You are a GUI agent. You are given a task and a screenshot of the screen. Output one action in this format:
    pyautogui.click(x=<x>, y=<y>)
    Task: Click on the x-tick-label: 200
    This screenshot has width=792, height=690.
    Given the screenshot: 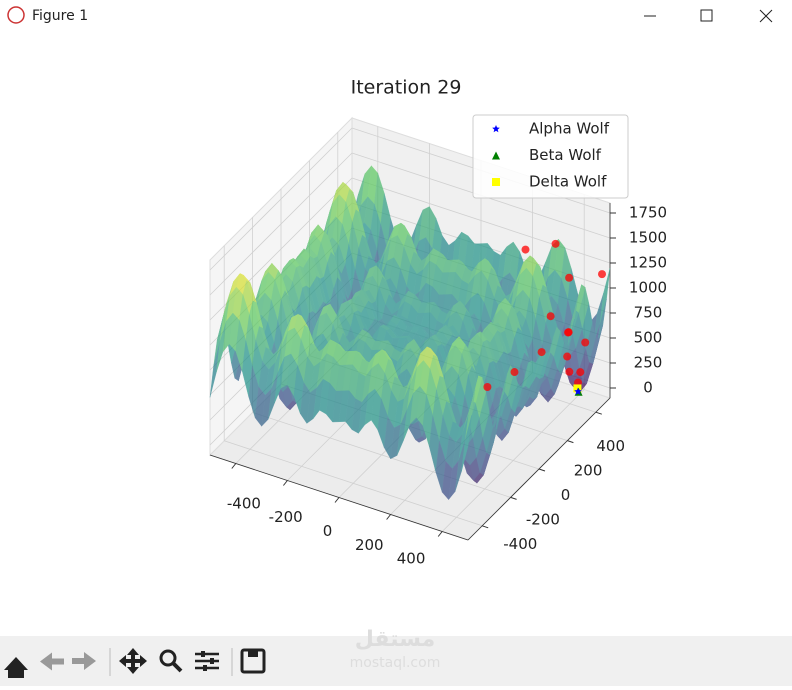 What is the action you would take?
    pyautogui.click(x=369, y=545)
    